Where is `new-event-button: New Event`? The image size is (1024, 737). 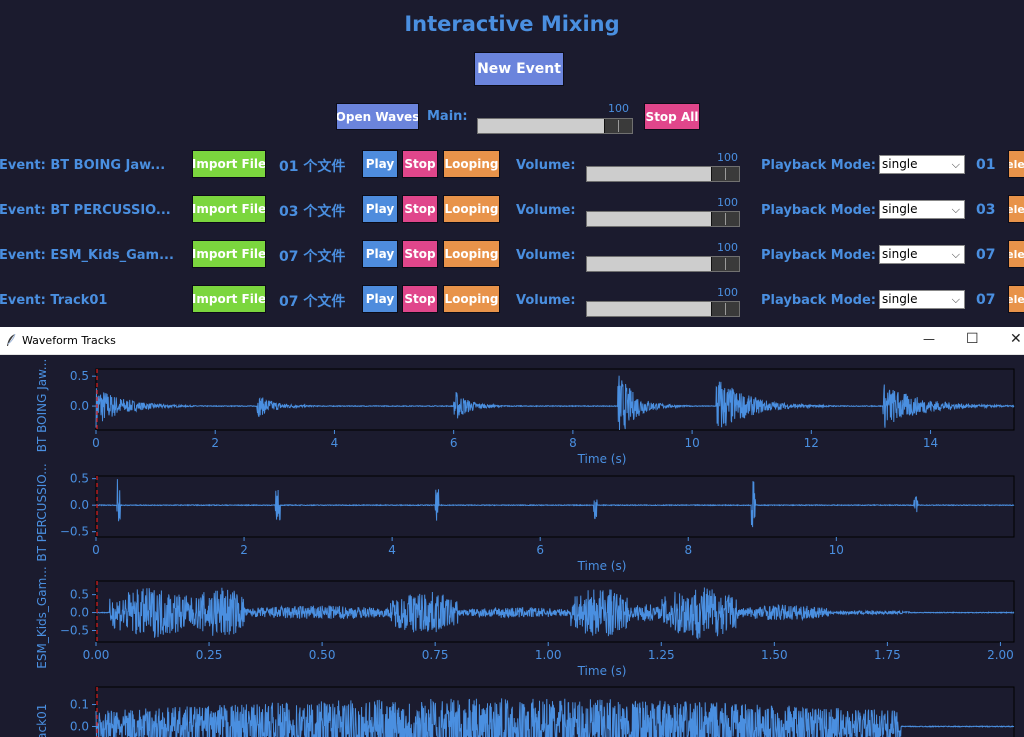 new-event-button: New Event is located at coordinates (519, 69).